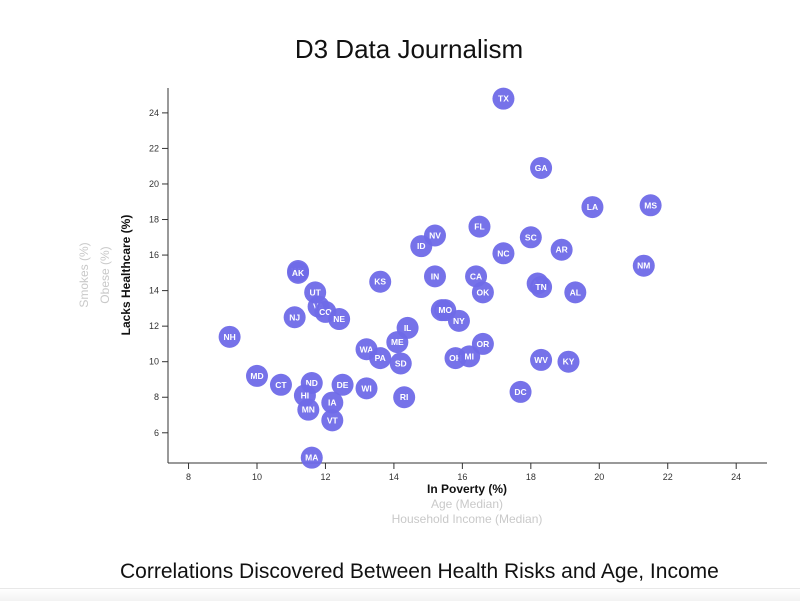  I want to click on state-point-ar: AR, so click(561, 249).